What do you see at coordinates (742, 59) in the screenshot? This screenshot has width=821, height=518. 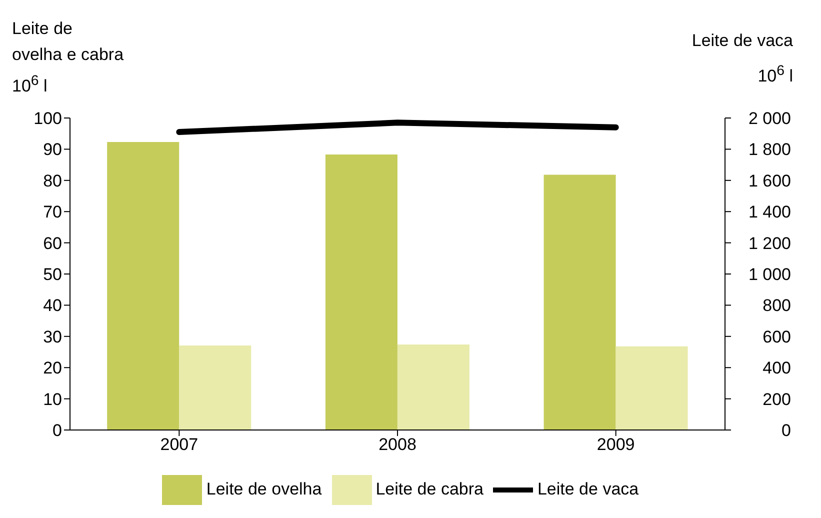 I see `y2-axis-title: Leite de vaca 10$^{6}$ l` at bounding box center [742, 59].